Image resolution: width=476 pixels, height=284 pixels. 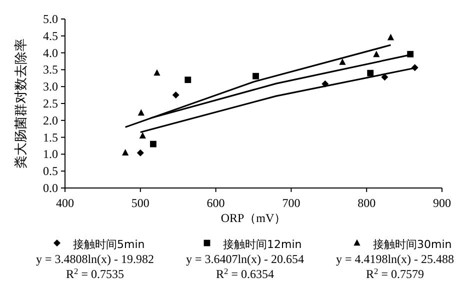 I want to click on text: R$^{2}$ = 0.7579, so click(x=395, y=273).